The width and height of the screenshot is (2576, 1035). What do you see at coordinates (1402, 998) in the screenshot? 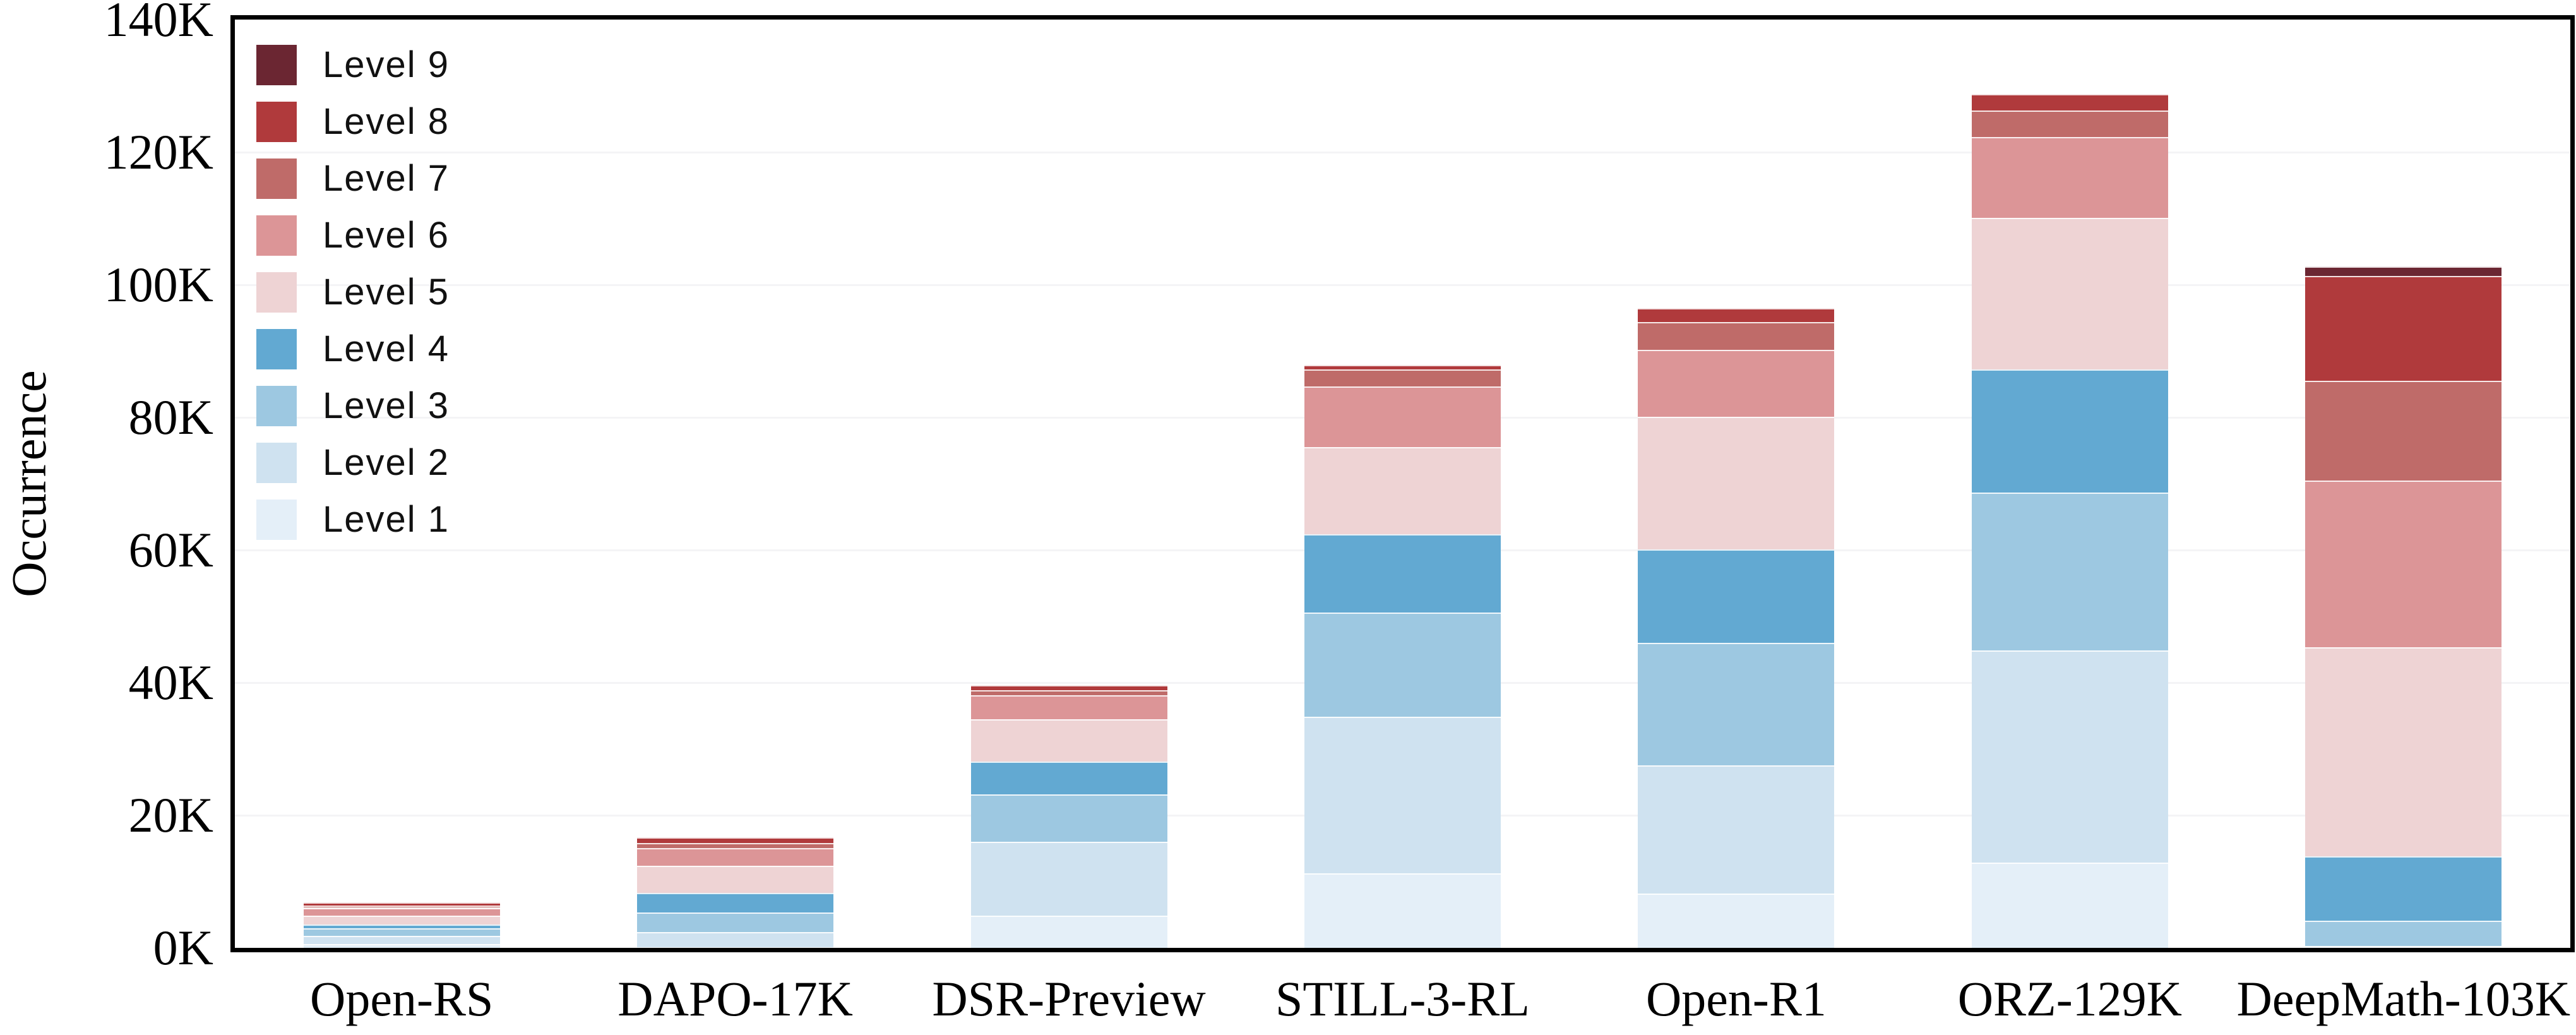
I see `x-tick-label: STILL-3-RL` at bounding box center [1402, 998].